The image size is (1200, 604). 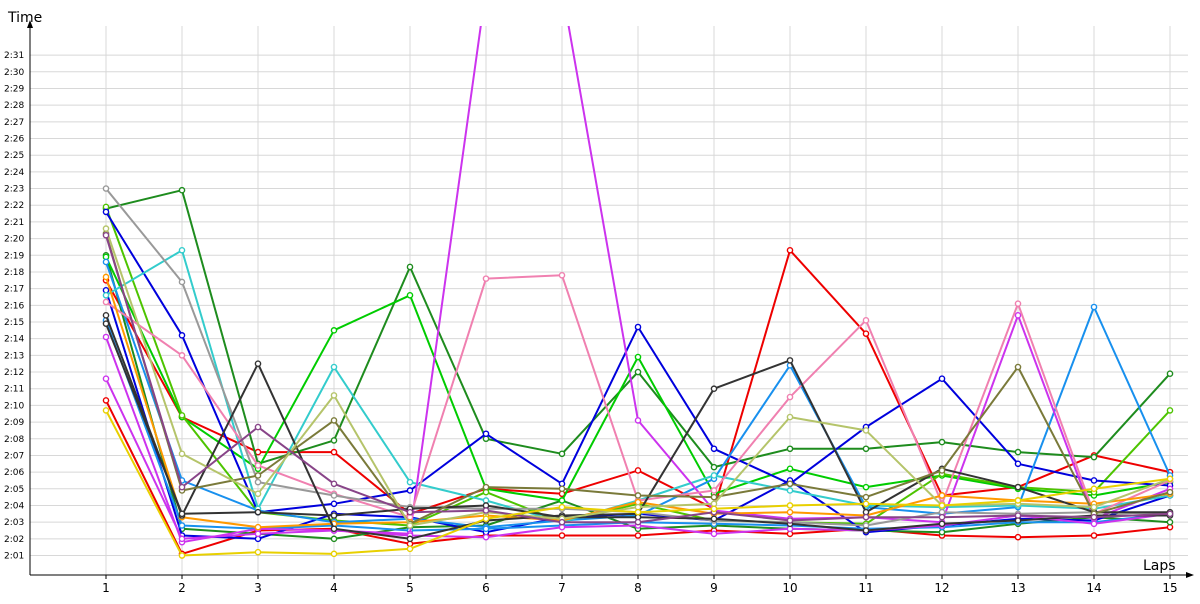 What do you see at coordinates (14, 240) in the screenshot?
I see `y-tick-label: 2:20` at bounding box center [14, 240].